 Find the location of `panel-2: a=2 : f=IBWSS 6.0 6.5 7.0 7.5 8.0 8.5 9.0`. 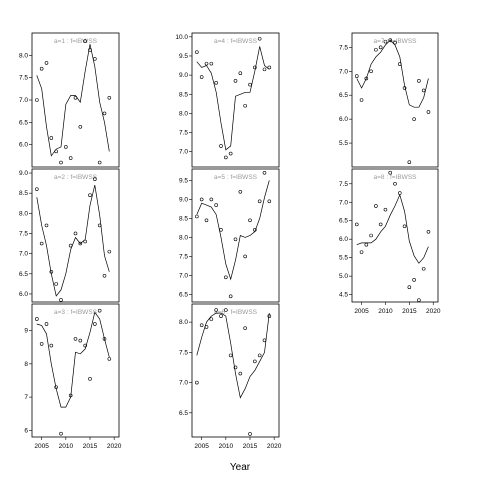

panel-2: a=2 : f=IBWSS 6.0 6.5 7.0 7.5 8.0 8.5 9.0 is located at coordinates (69, 235).